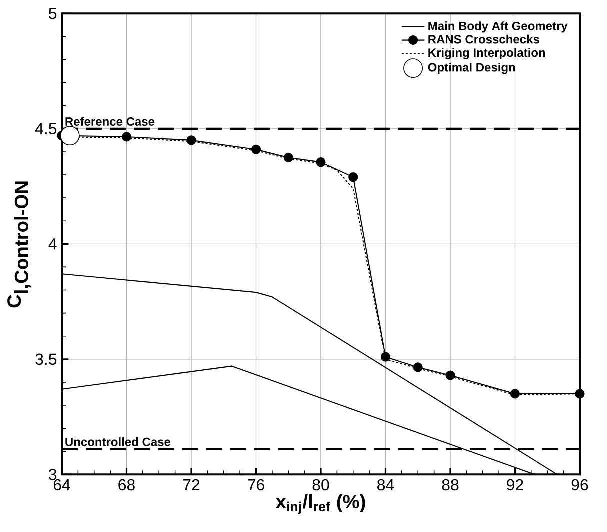 Image resolution: width=607 pixels, height=532 pixels. What do you see at coordinates (126, 485) in the screenshot?
I see `x-tick-label: 68` at bounding box center [126, 485].